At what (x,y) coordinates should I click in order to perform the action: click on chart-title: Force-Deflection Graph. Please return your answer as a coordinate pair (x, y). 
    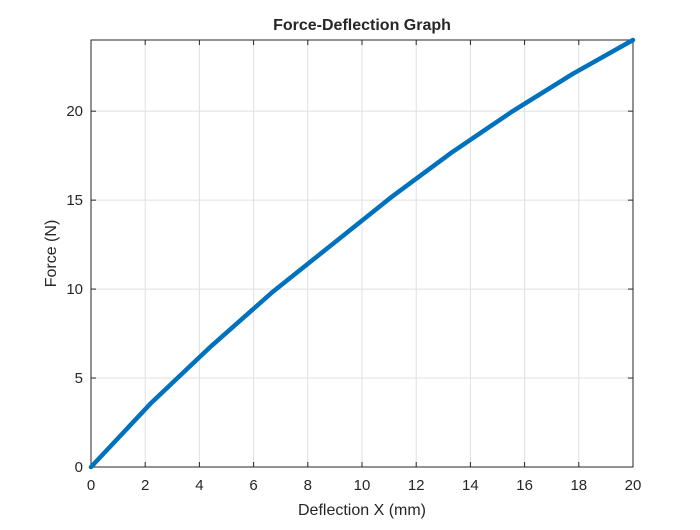
    Looking at the image, I should click on (362, 25).